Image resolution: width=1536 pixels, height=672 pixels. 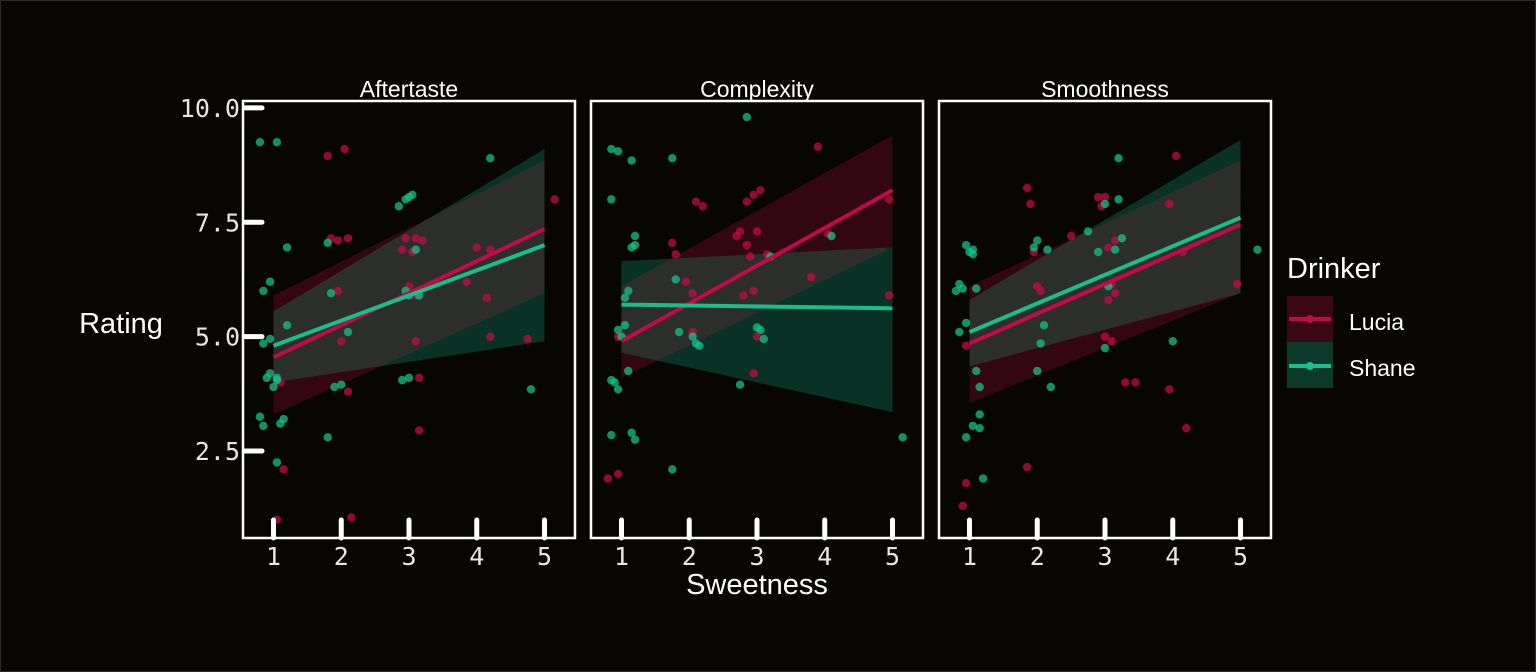 I want to click on x-tick-label: 5, so click(x=892, y=556).